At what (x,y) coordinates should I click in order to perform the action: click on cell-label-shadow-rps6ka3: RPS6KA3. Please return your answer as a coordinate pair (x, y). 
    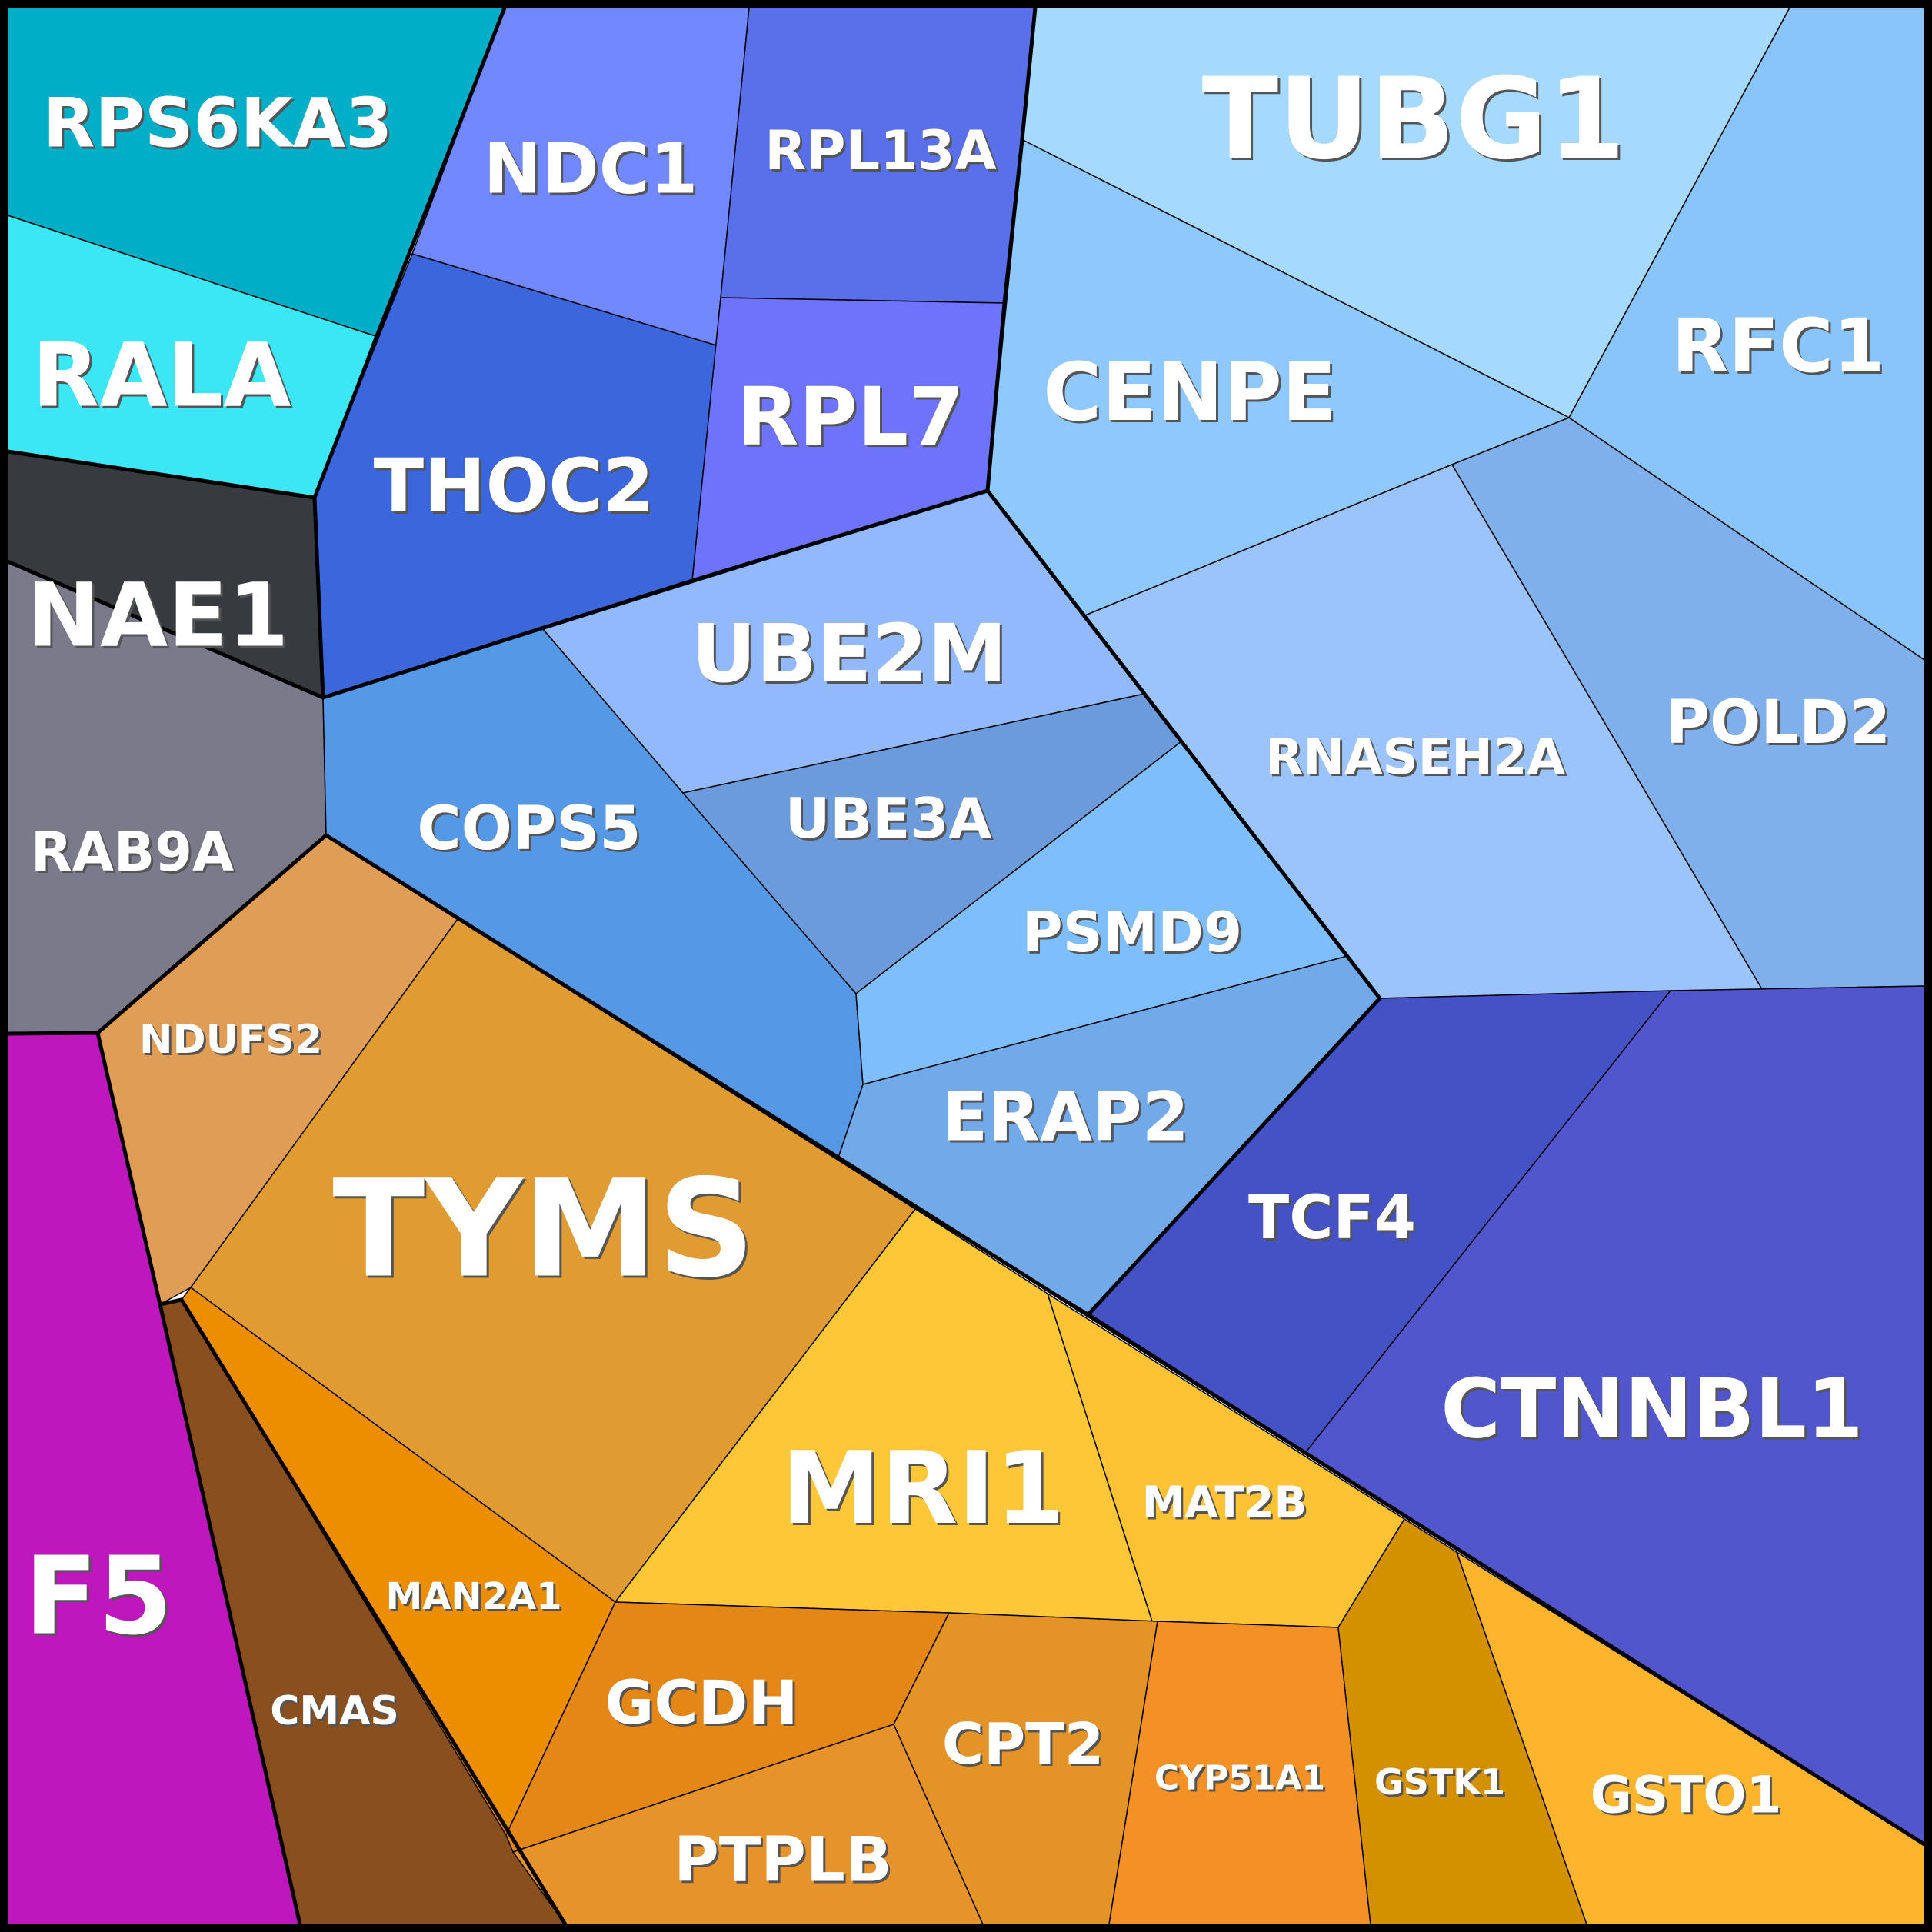
    Looking at the image, I should click on (220, 125).